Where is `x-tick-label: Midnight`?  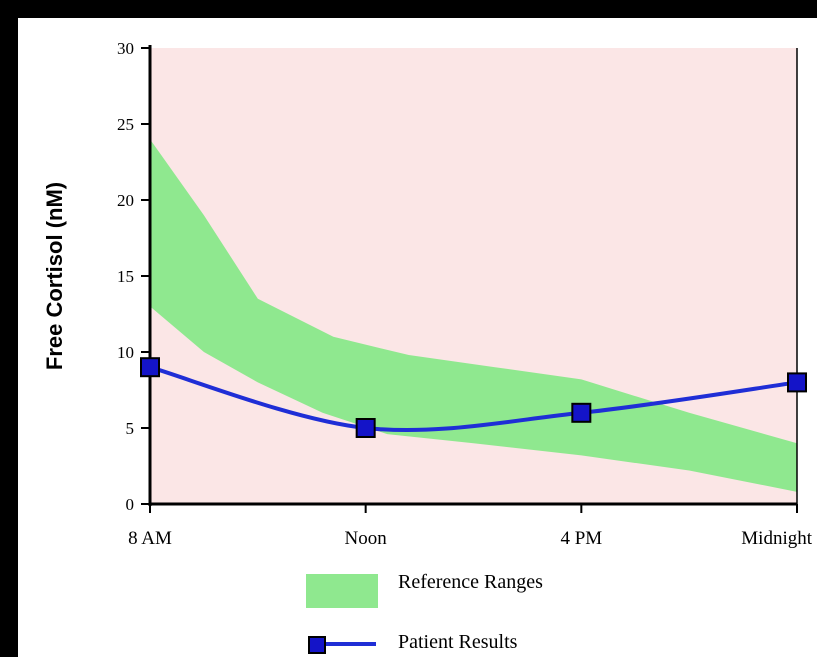 x-tick-label: Midnight is located at coordinates (776, 538).